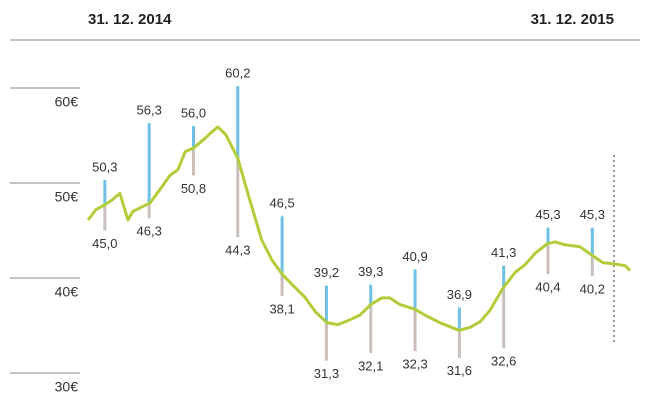  Describe the element at coordinates (326, 373) in the screenshot. I see `low-label: 31,3` at that location.